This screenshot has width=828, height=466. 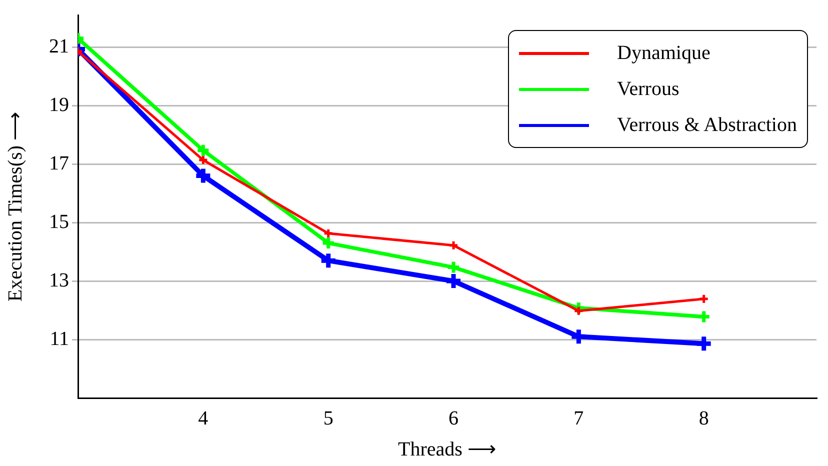 What do you see at coordinates (59, 280) in the screenshot?
I see `y-tick-label: 13` at bounding box center [59, 280].